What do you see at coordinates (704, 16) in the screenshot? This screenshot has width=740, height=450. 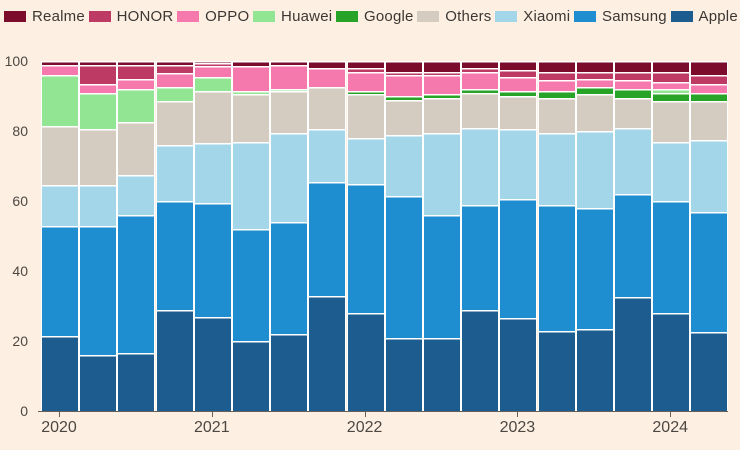 I see `legend-item-apple: Apple` at bounding box center [704, 16].